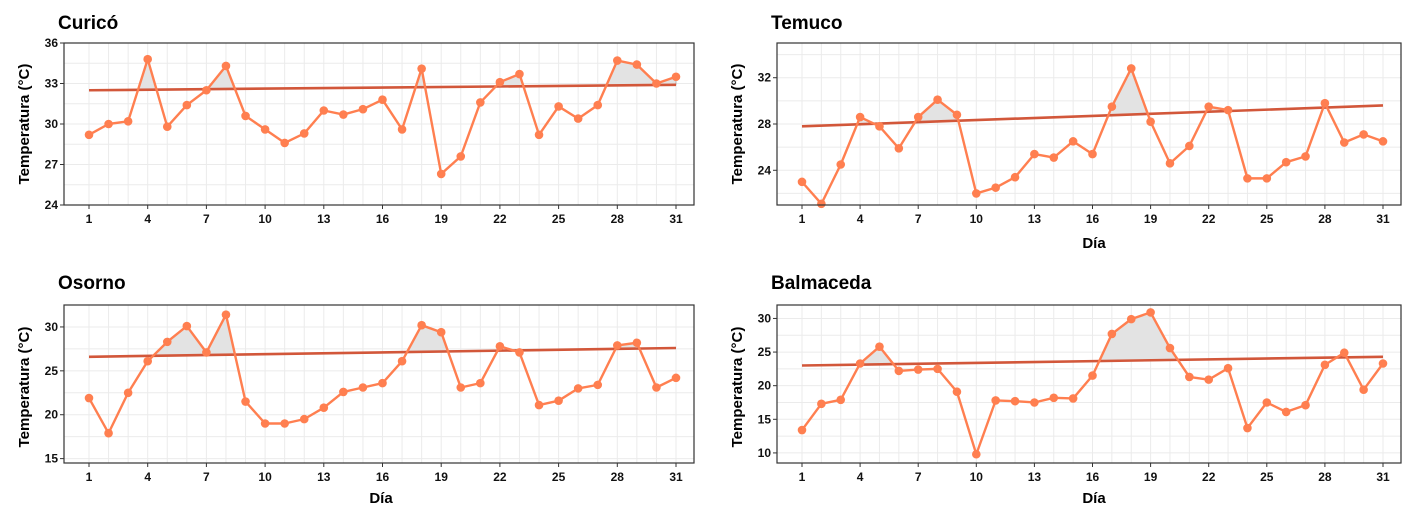 This screenshot has width=1404, height=508. What do you see at coordinates (52, 205) in the screenshot?
I see `y-tick-label: 24` at bounding box center [52, 205].